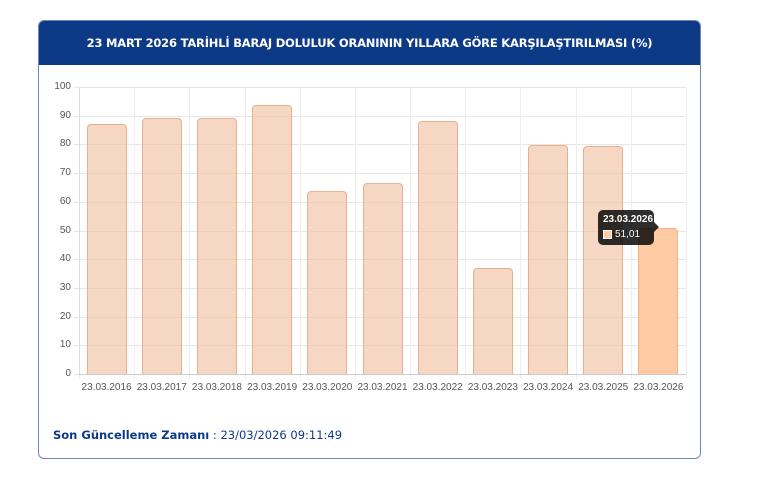 This screenshot has width=770, height=477. Describe the element at coordinates (628, 234) in the screenshot. I see `tooltip-value: 51,01` at that location.